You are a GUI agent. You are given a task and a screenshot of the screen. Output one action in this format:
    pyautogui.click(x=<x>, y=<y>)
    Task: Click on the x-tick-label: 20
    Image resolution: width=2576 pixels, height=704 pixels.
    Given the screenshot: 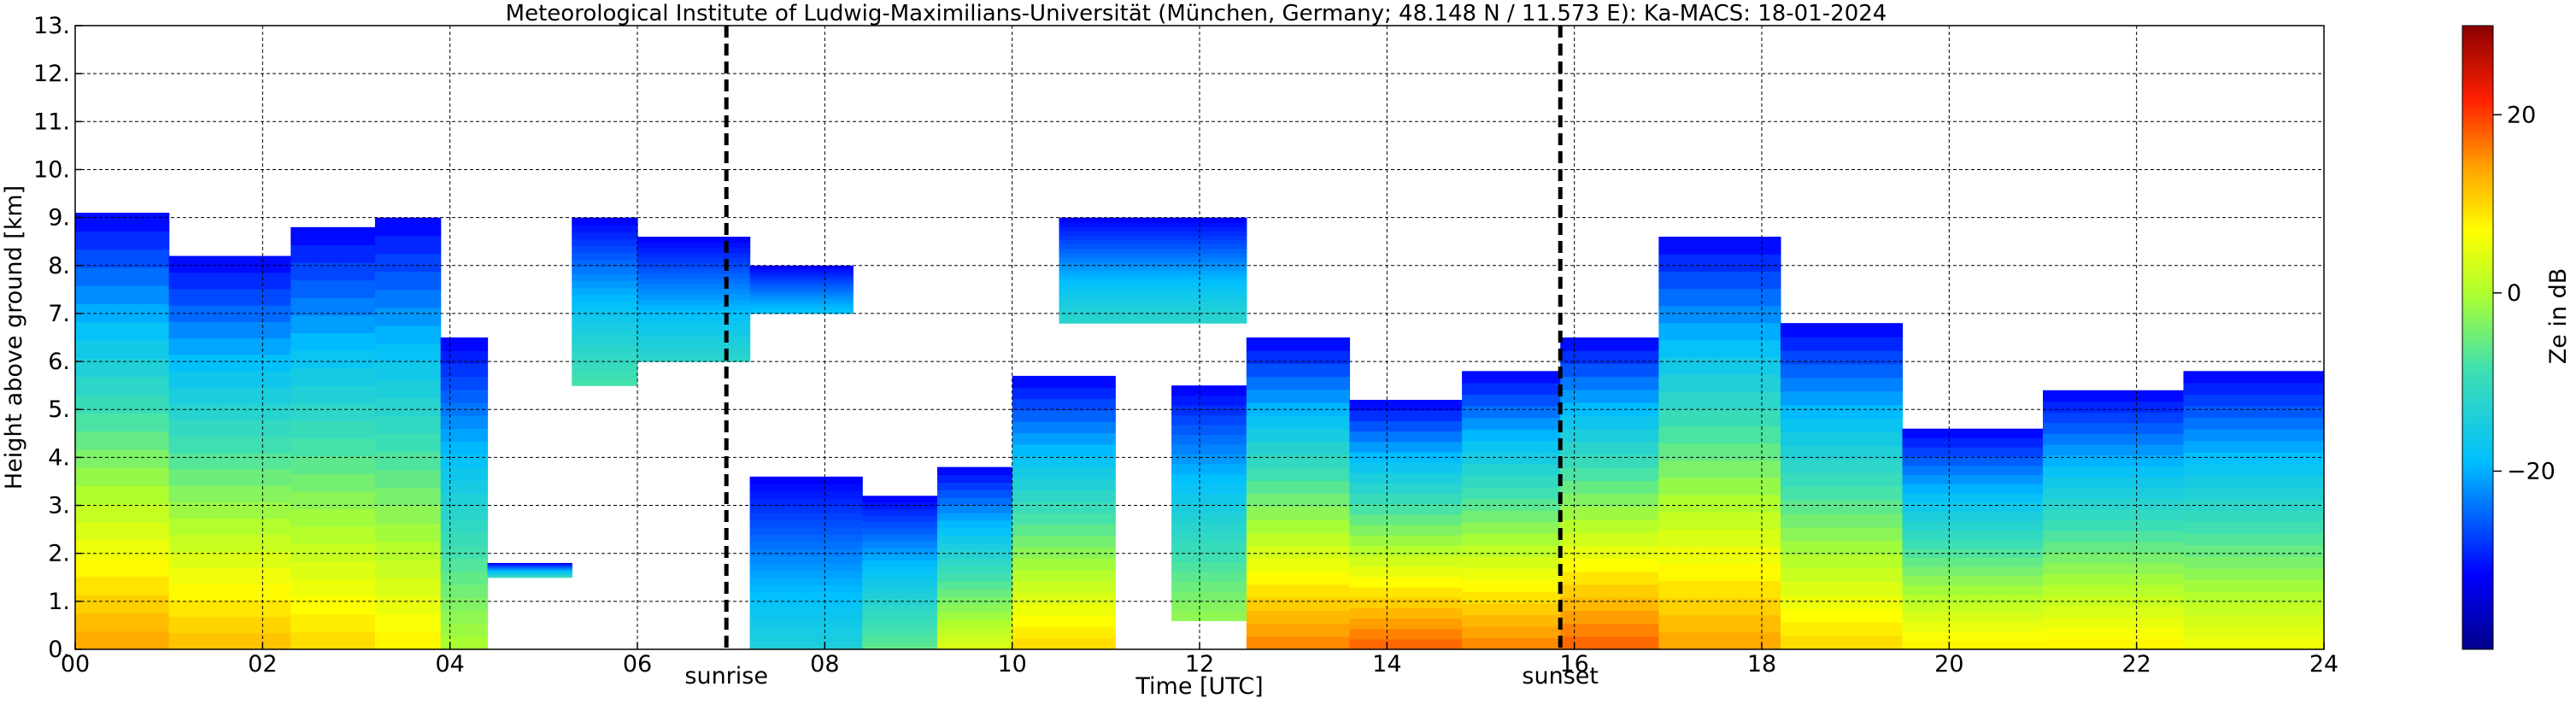 What is the action you would take?
    pyautogui.click(x=1948, y=664)
    